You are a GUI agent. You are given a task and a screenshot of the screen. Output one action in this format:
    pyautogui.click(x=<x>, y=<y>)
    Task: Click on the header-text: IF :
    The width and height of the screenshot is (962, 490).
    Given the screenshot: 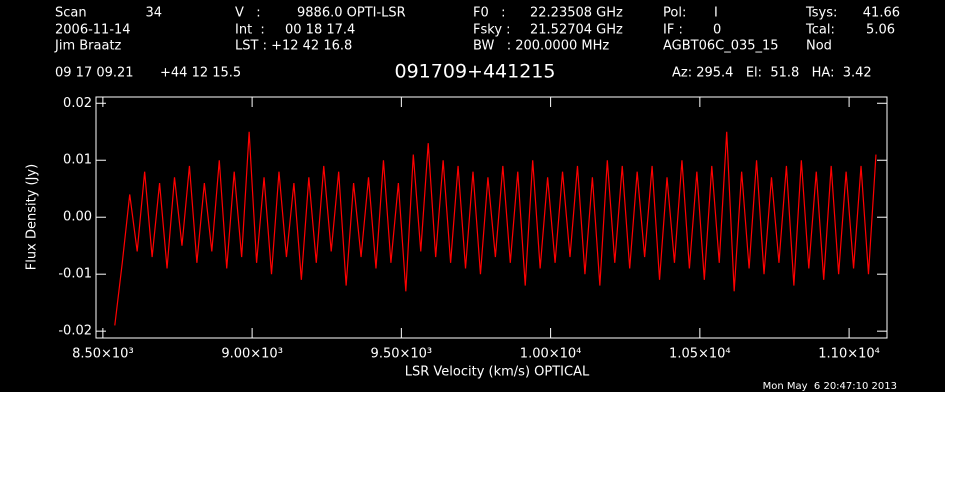 What is the action you would take?
    pyautogui.click(x=673, y=30)
    